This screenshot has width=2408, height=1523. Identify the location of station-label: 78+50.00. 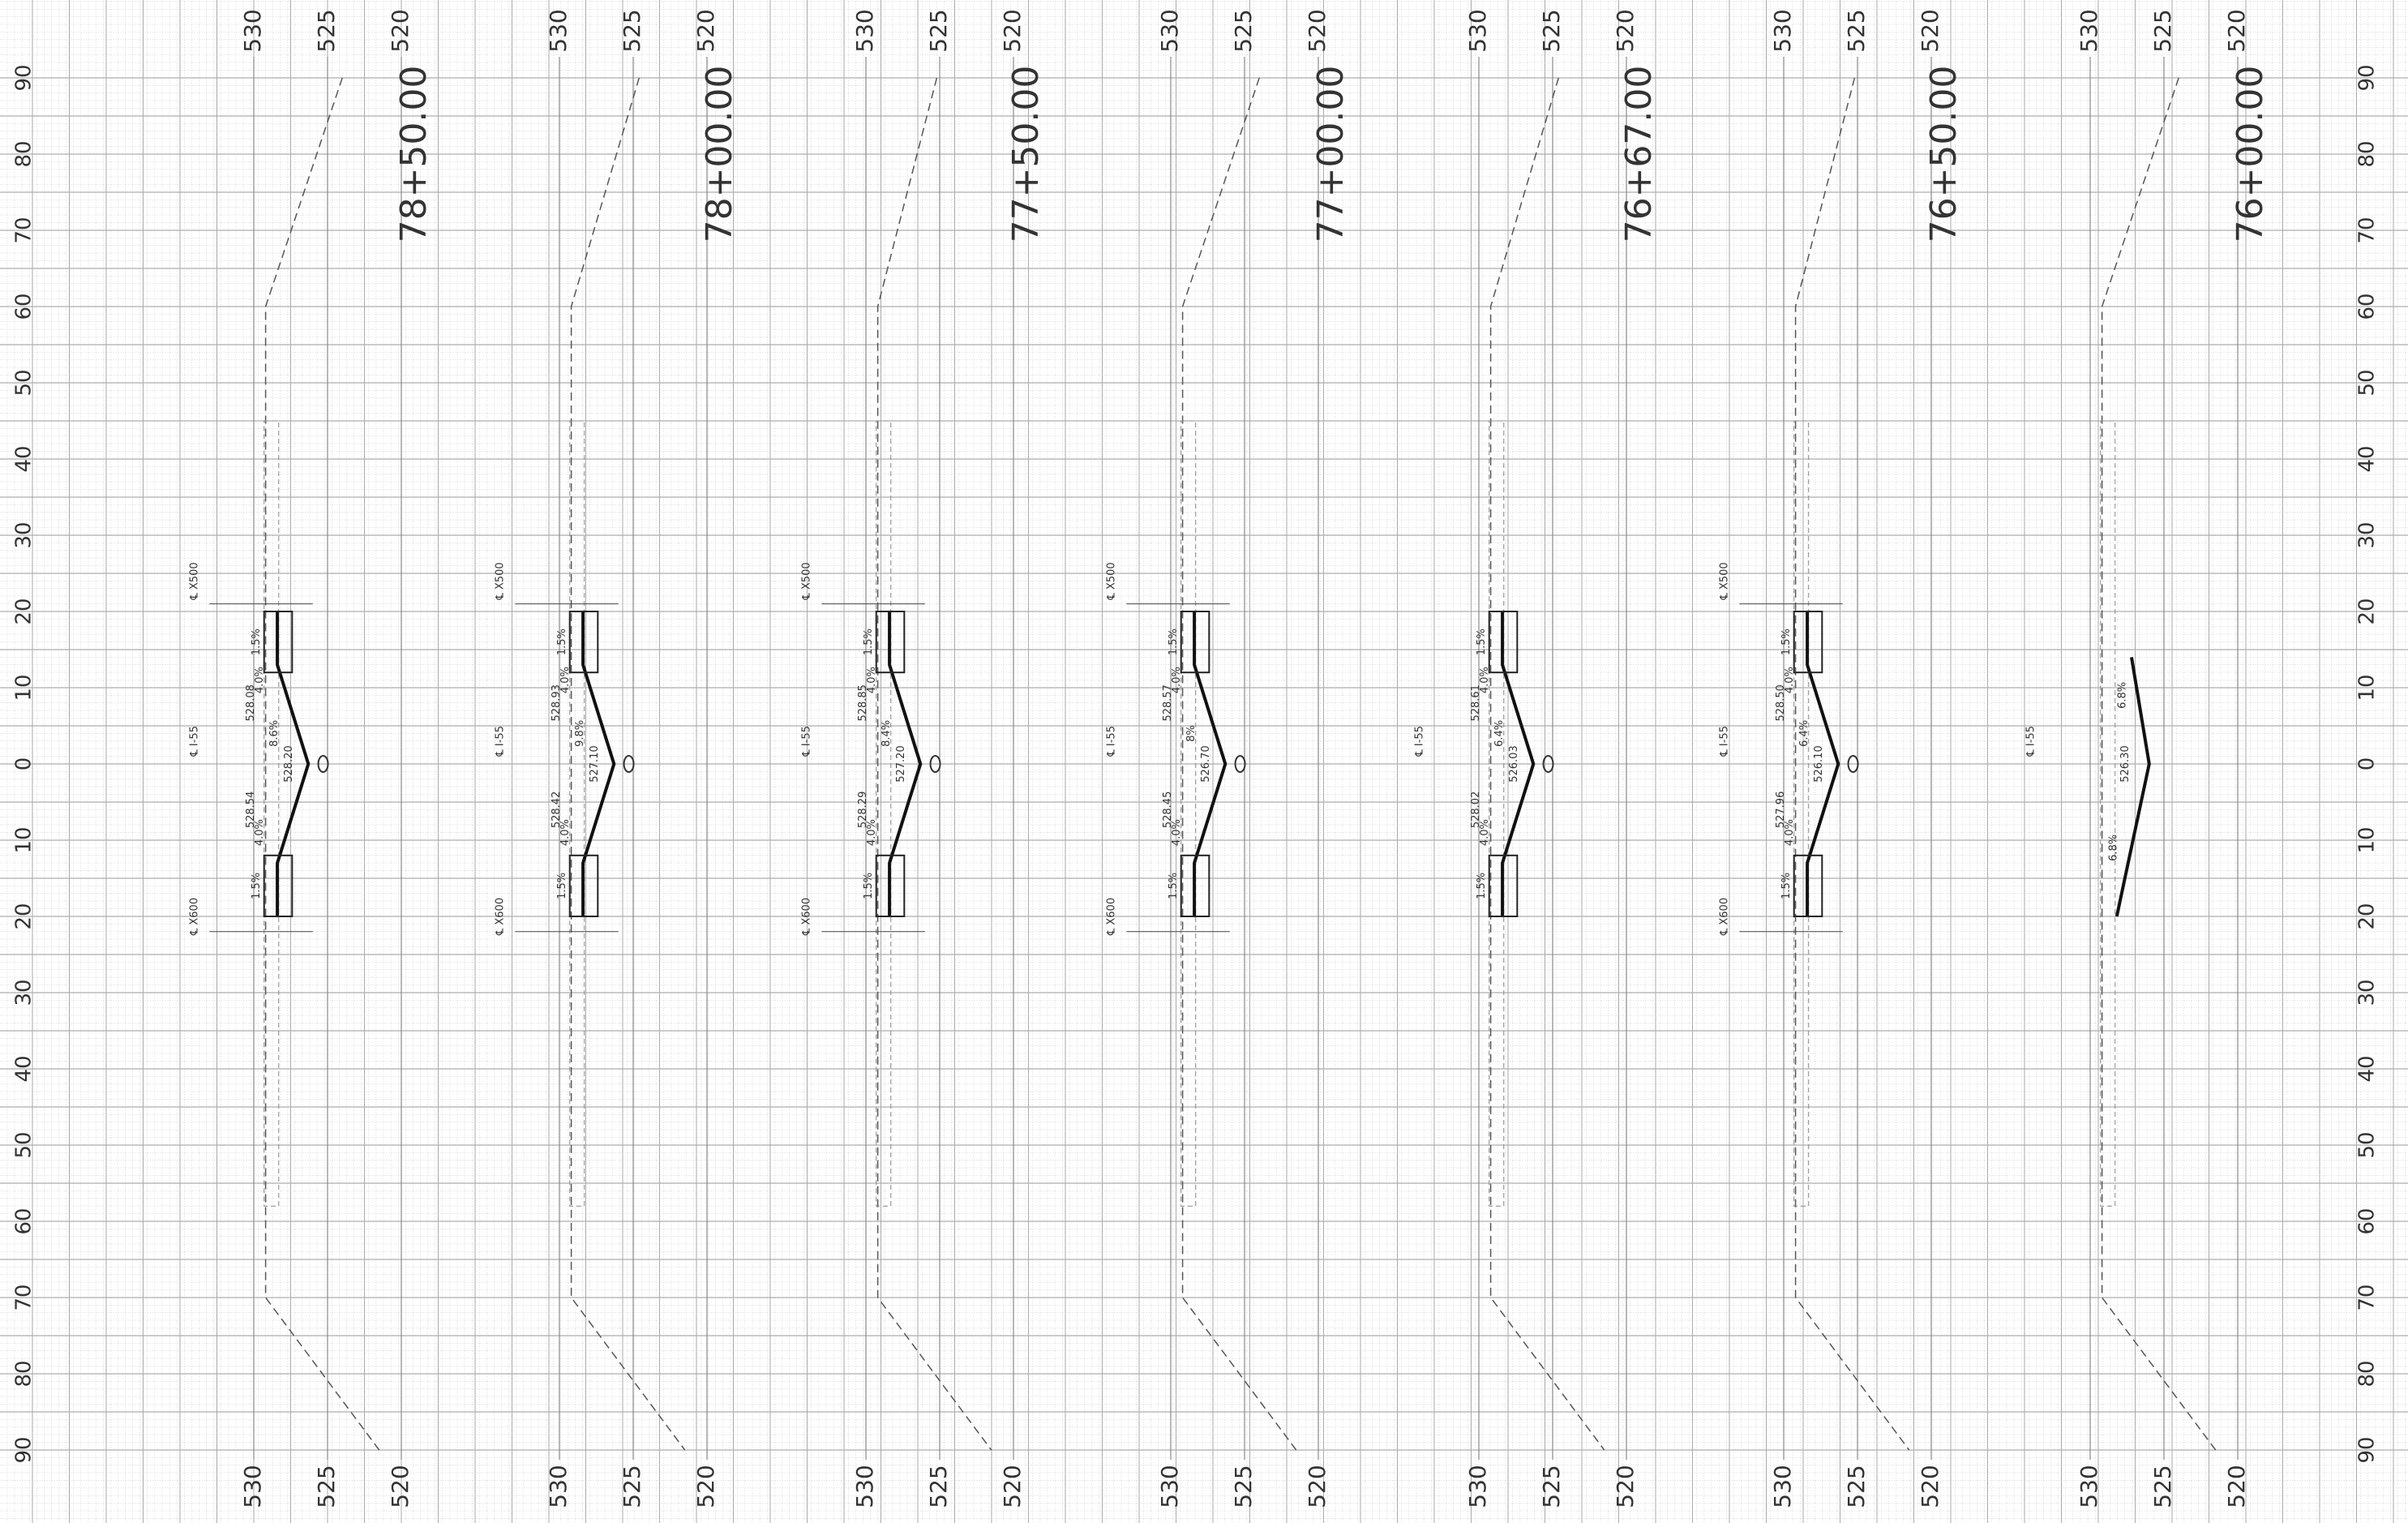
(414, 154).